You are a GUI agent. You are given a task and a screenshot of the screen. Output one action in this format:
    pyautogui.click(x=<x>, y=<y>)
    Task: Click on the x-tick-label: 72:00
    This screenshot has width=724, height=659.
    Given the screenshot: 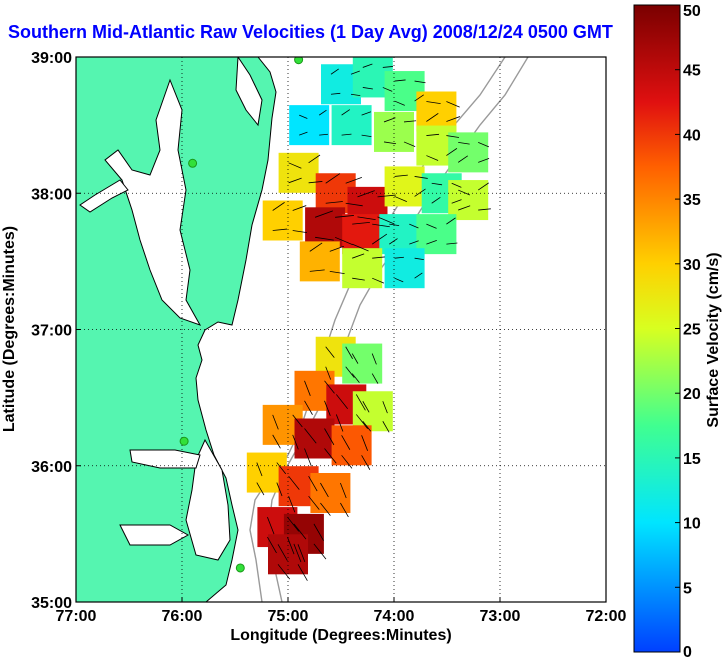 What is the action you would take?
    pyautogui.click(x=606, y=616)
    